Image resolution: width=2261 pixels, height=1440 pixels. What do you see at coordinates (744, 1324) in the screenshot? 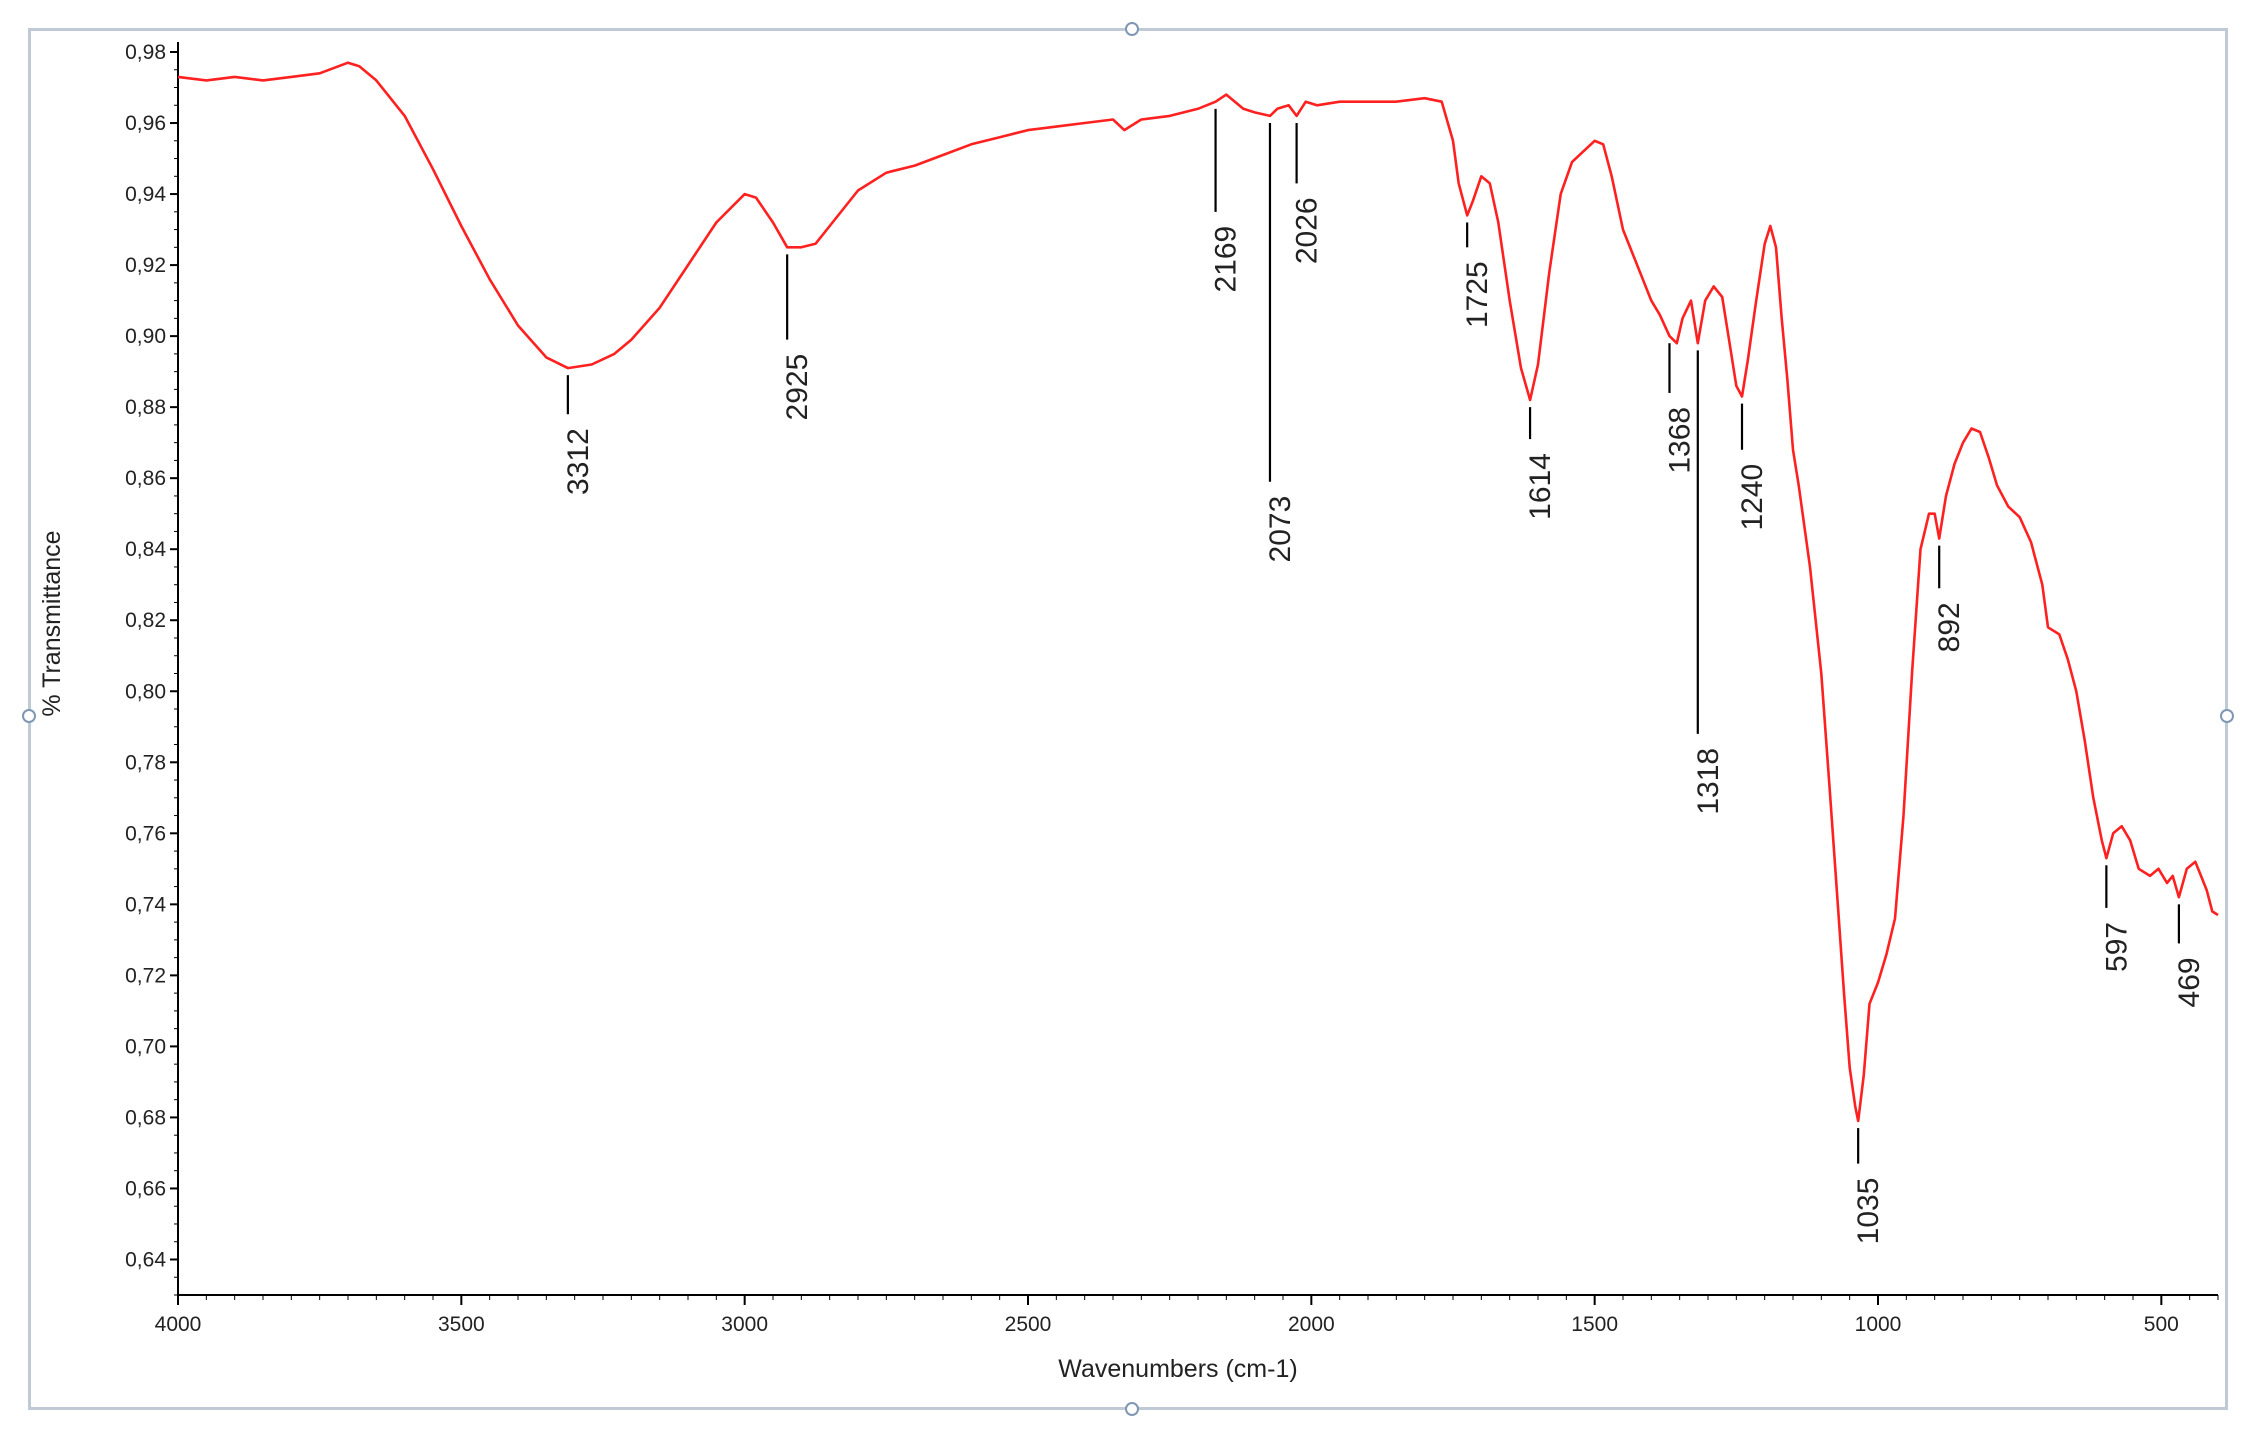
I see `x-tick-label: 3000` at bounding box center [744, 1324].